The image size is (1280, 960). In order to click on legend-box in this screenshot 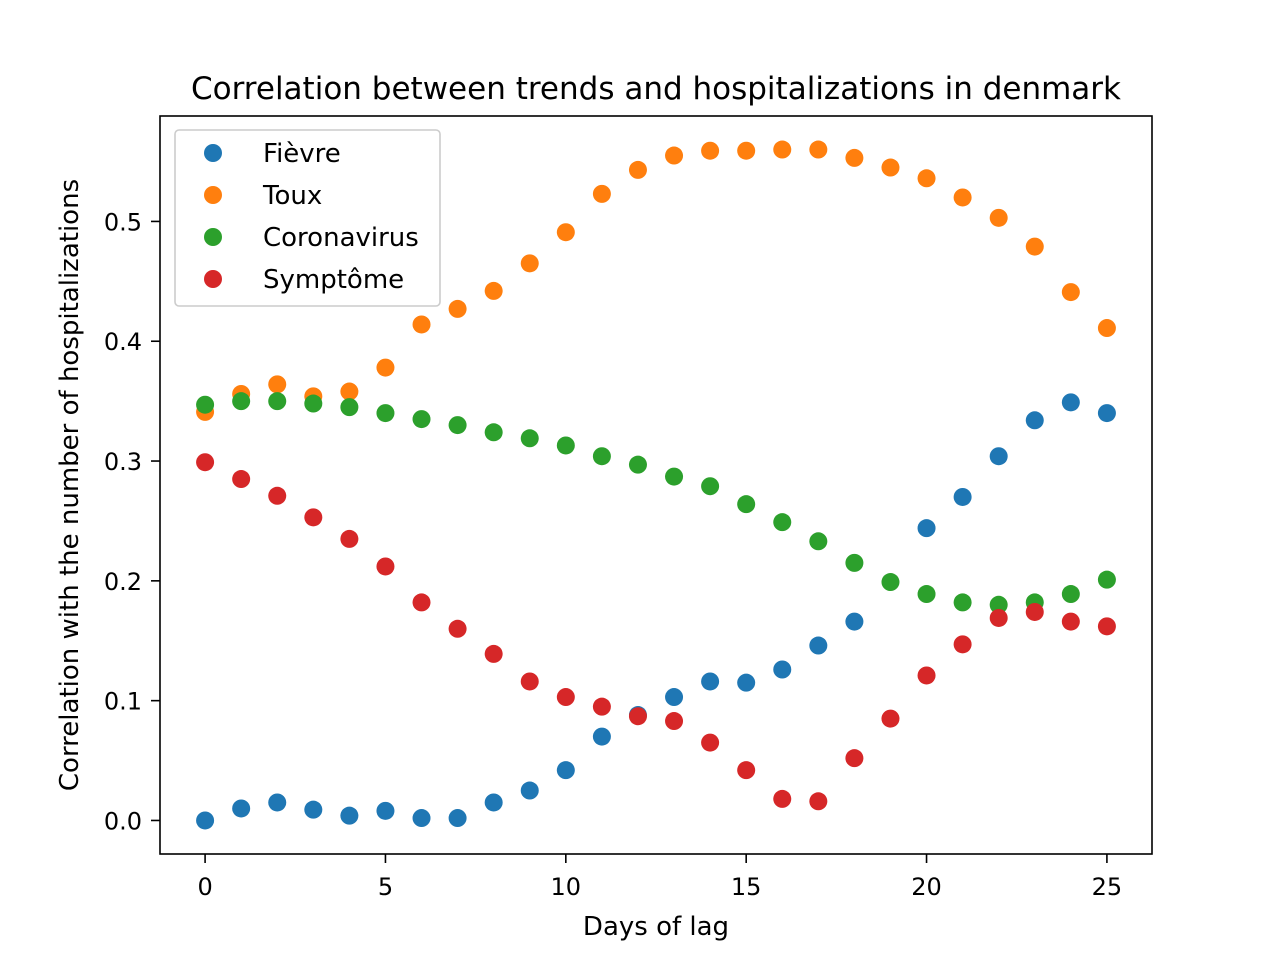, I will do `click(307, 218)`.